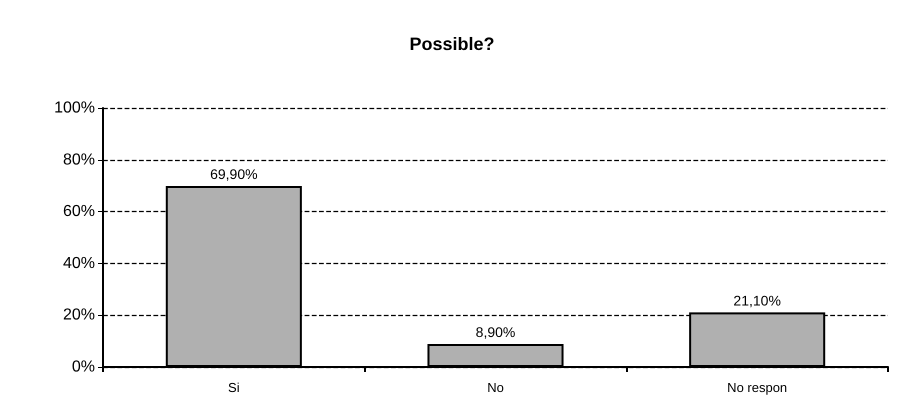 This screenshot has width=904, height=415. I want to click on y-tick-label: 20%, so click(78, 315).